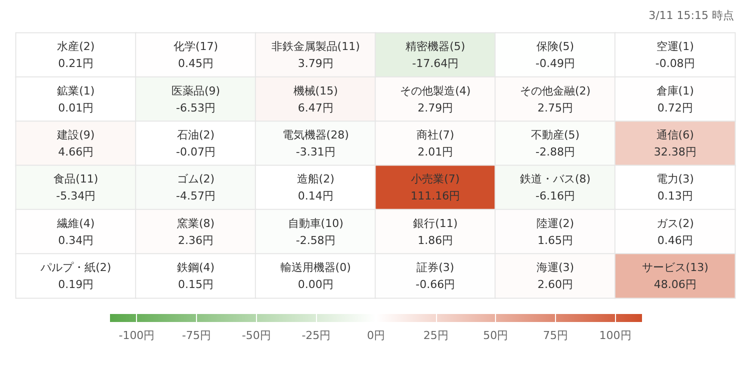 The height and width of the screenshot is (377, 750). Describe the element at coordinates (376, 335) in the screenshot. I see `color-bar-label: 0円` at that location.